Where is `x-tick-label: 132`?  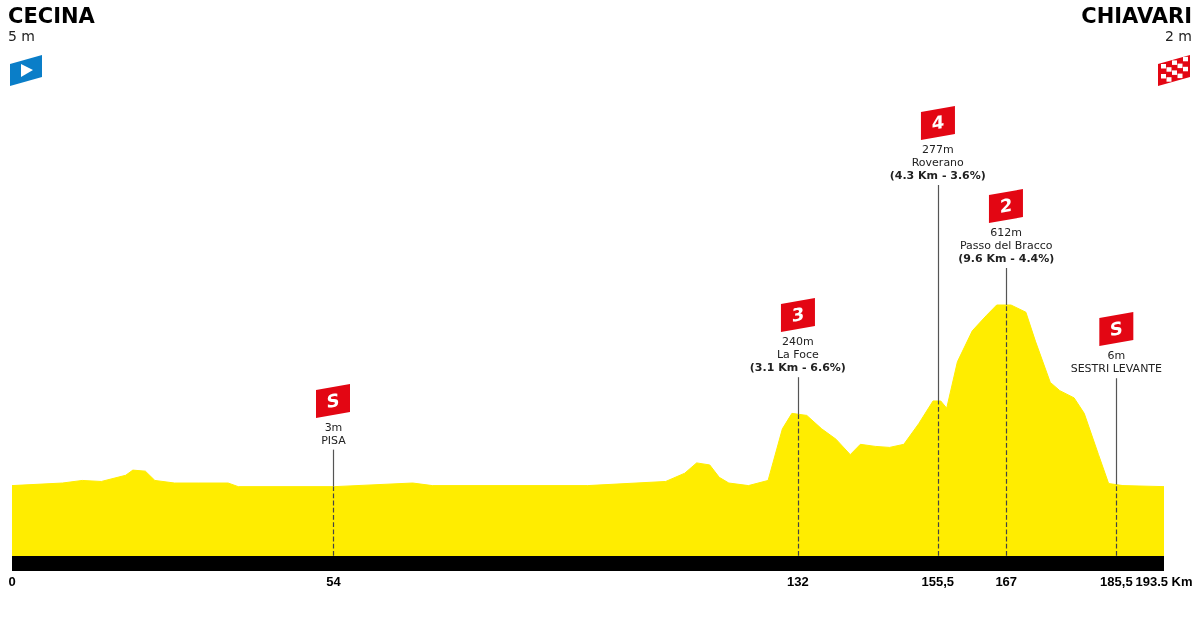 x-tick-label: 132 is located at coordinates (798, 581).